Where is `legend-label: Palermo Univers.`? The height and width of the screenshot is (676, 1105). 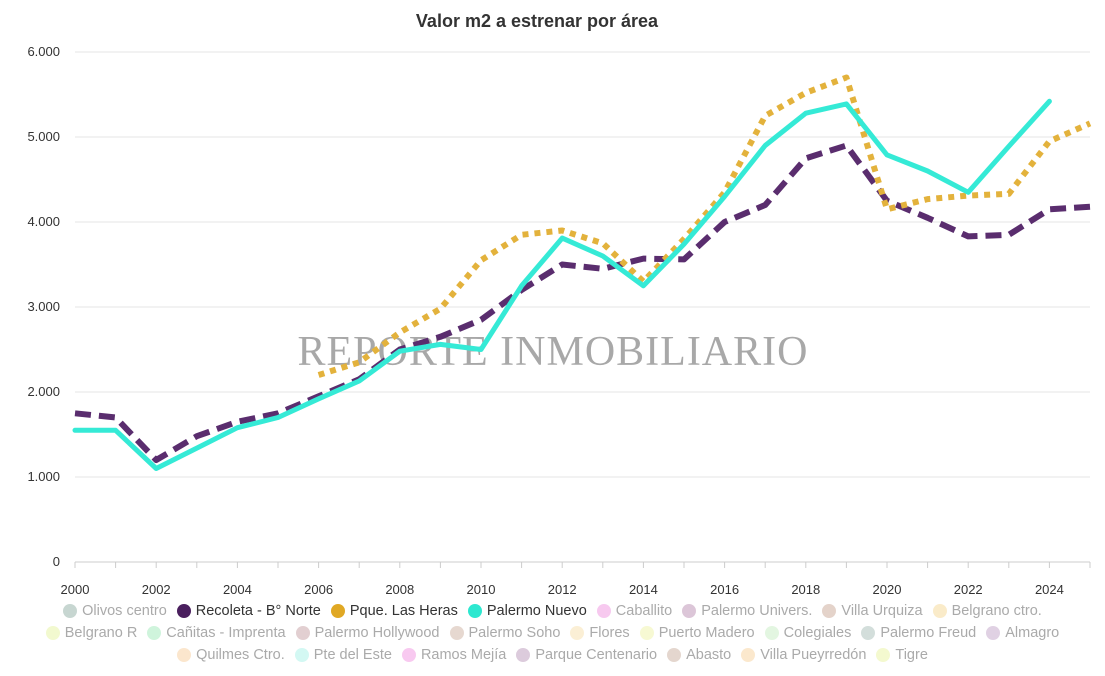 legend-label: Palermo Univers. is located at coordinates (757, 611).